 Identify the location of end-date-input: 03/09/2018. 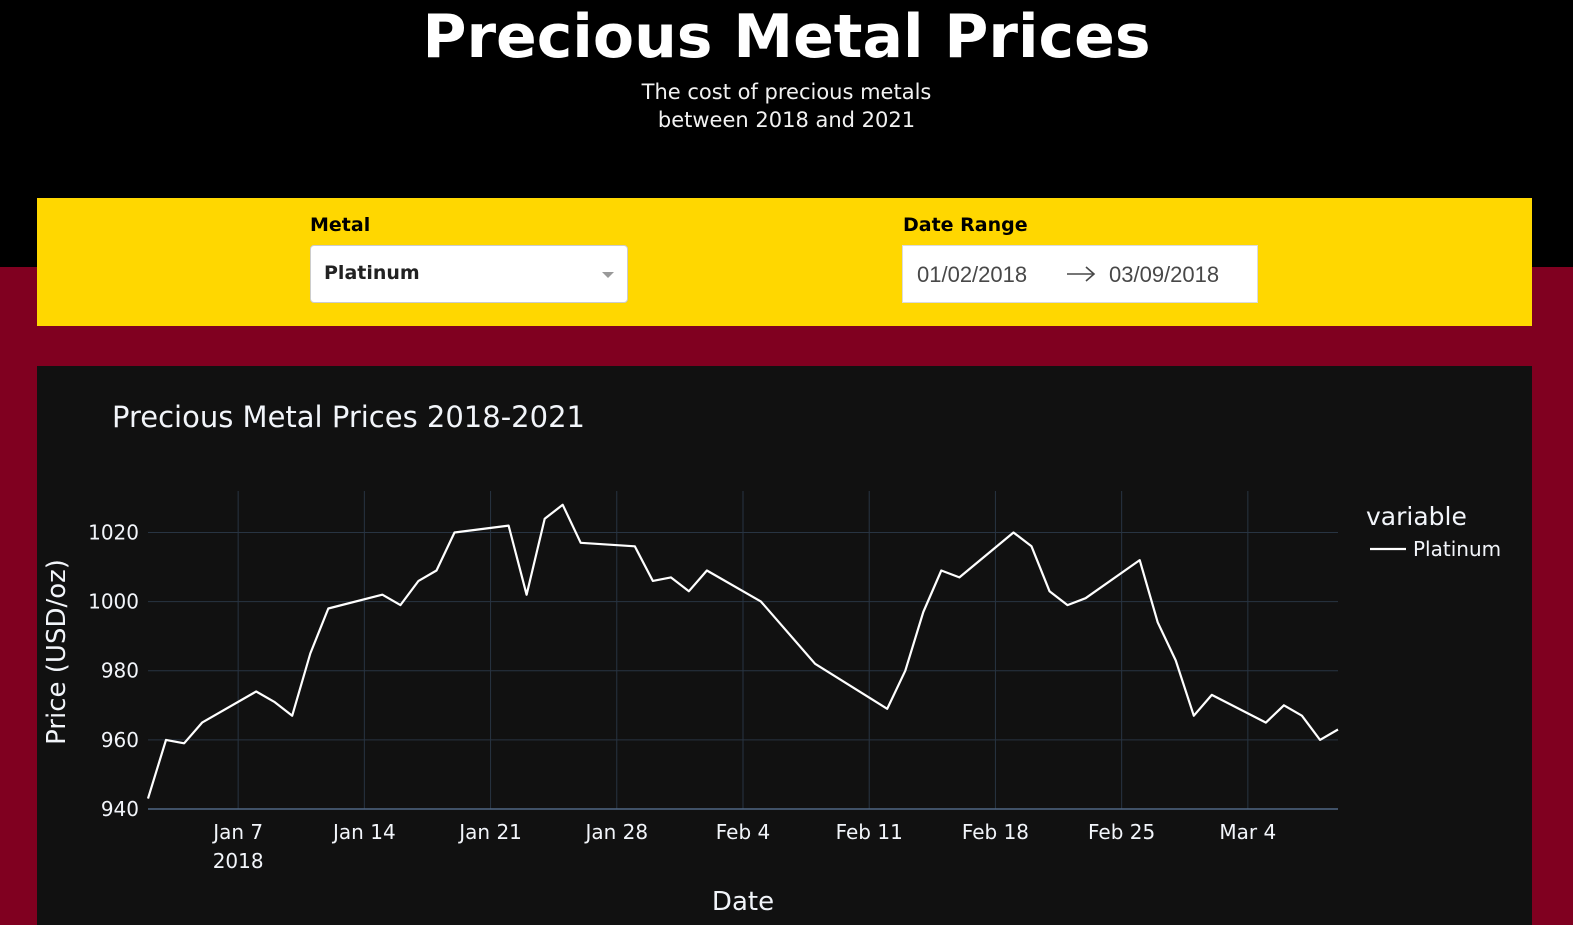
(1164, 274).